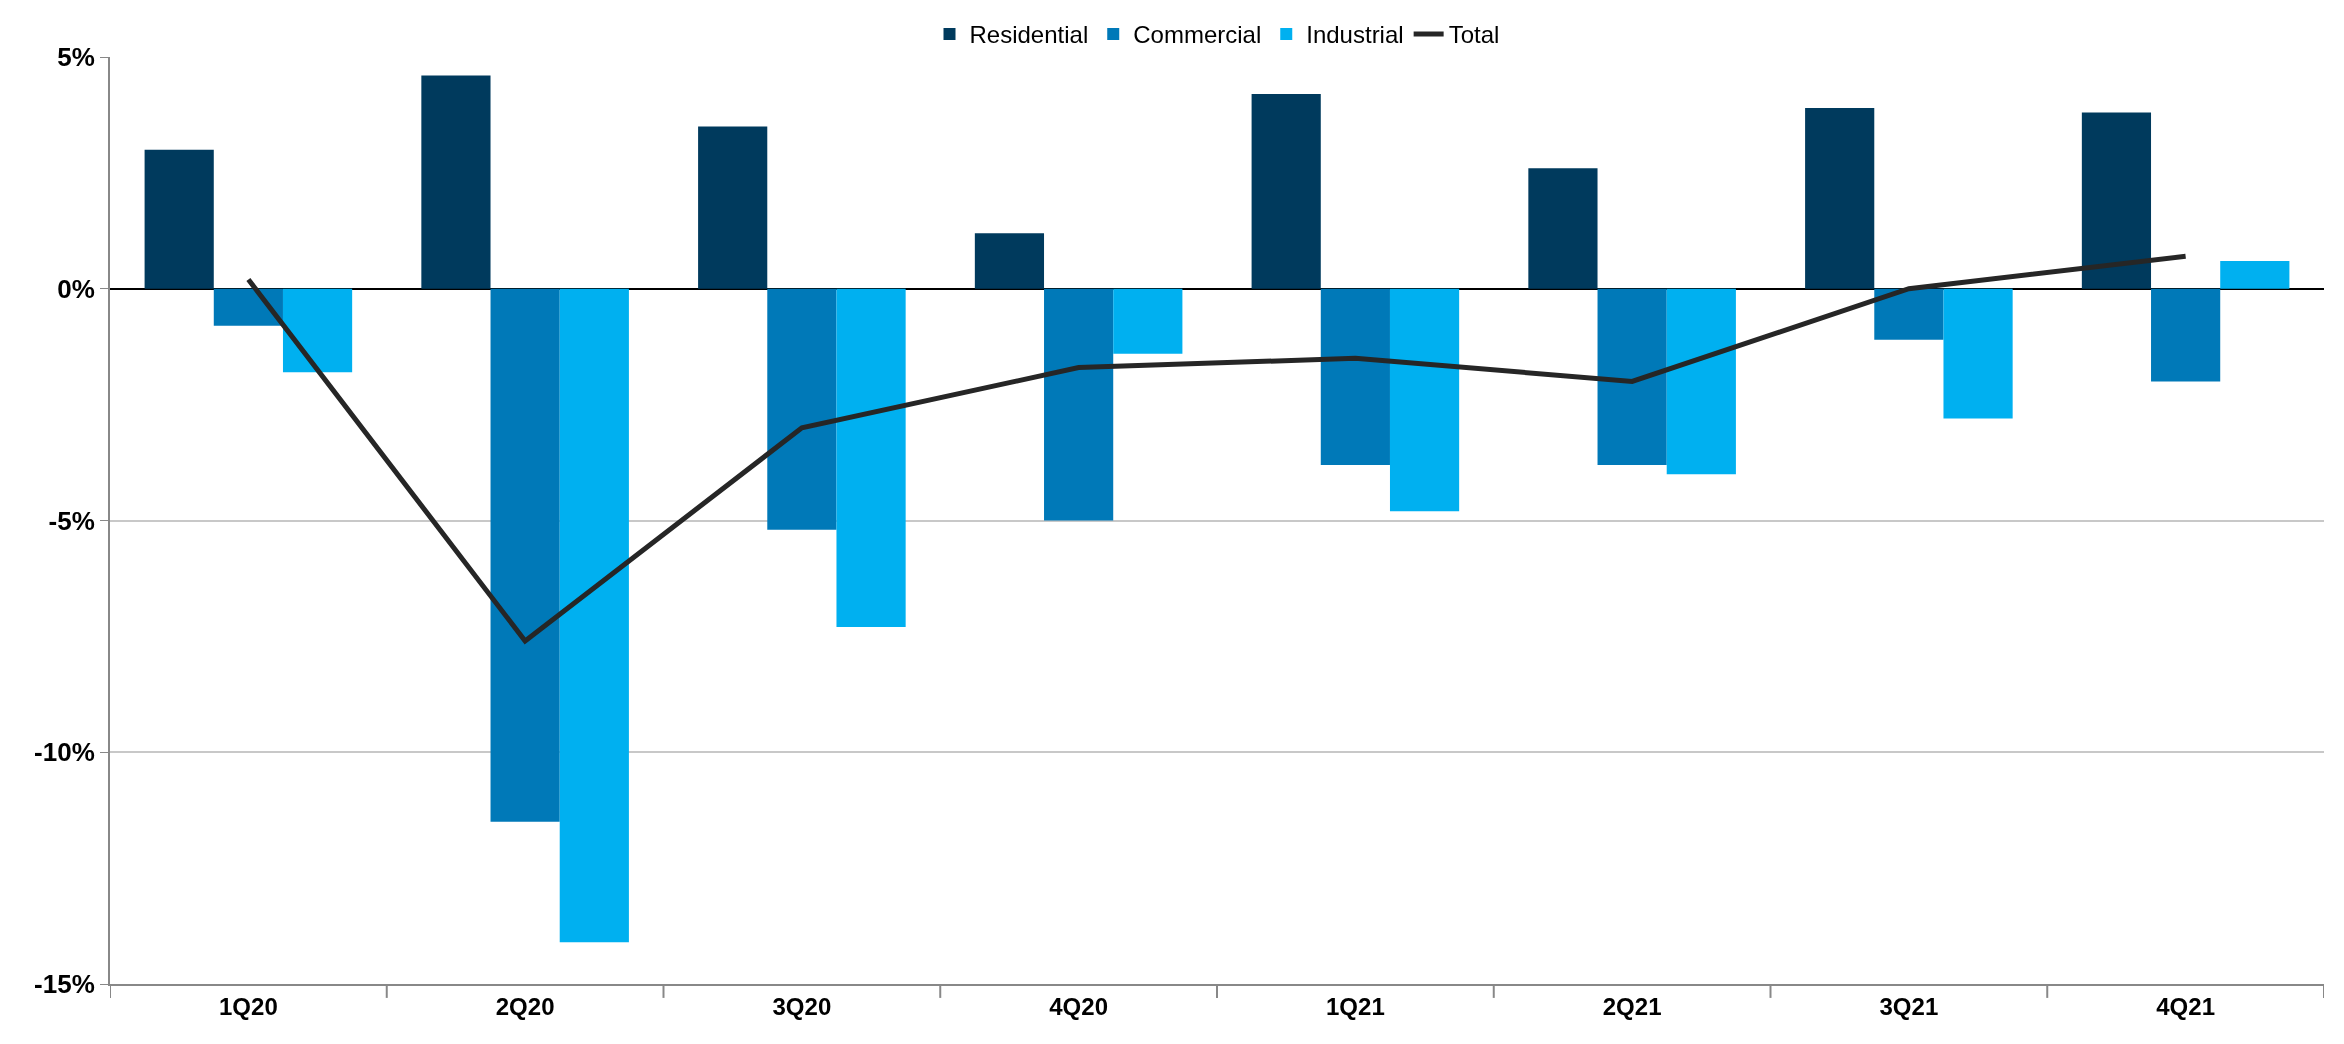  Describe the element at coordinates (76, 57) in the screenshot. I see `y-tick-label: 5%` at that location.